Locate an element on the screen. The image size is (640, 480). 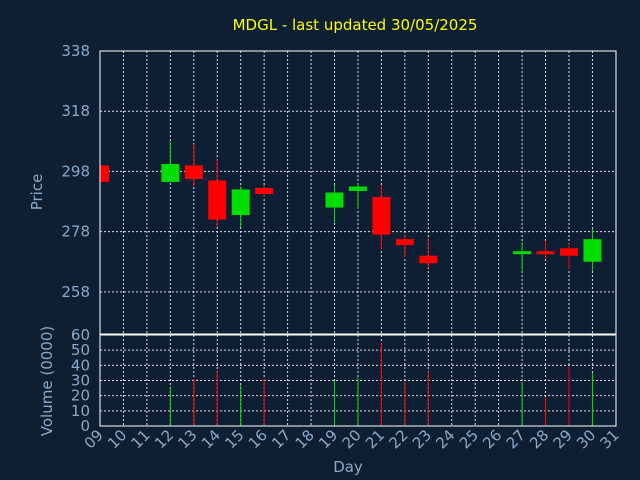
chart-title: MDGL - last updated 30/05/2025 is located at coordinates (355, 25).